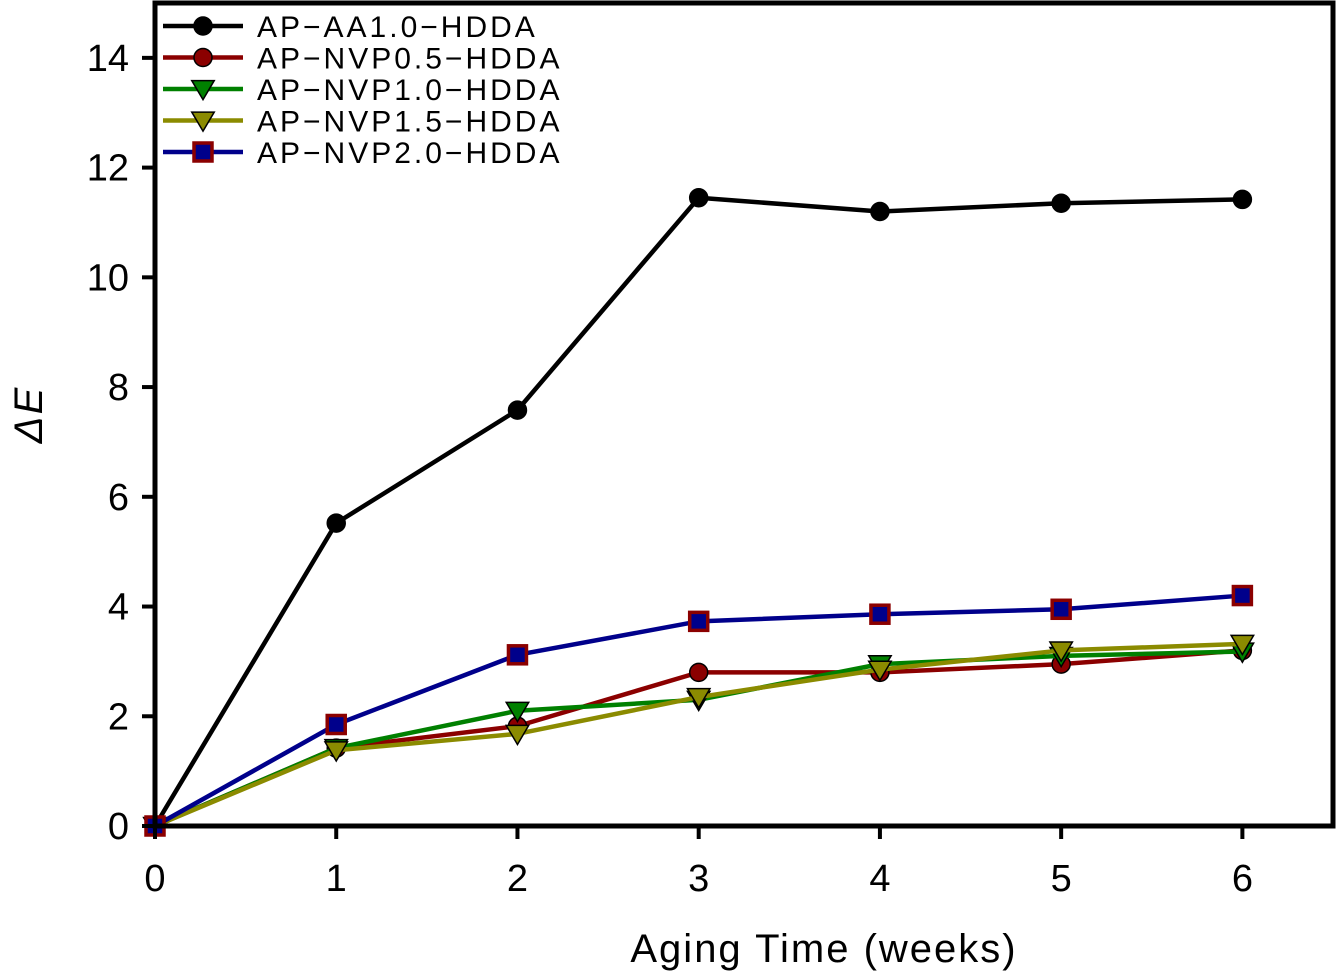 This screenshot has width=1339, height=977. I want to click on y-tick-label: 12, so click(108, 169).